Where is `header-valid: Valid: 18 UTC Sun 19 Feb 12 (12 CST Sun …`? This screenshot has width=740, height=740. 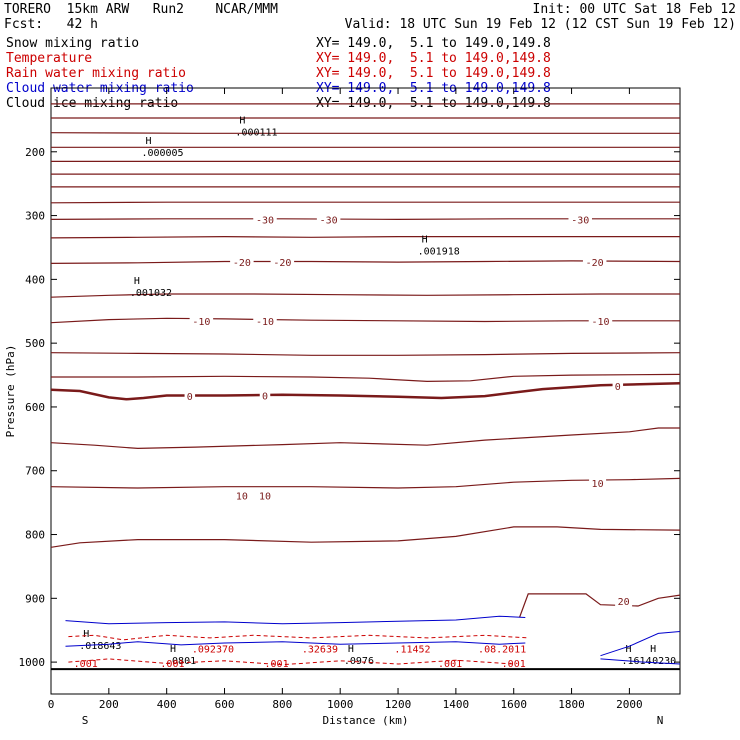
header-valid: Valid: 18 UTC Sun 19 Feb 12 (12 CST Sun … is located at coordinates (540, 24).